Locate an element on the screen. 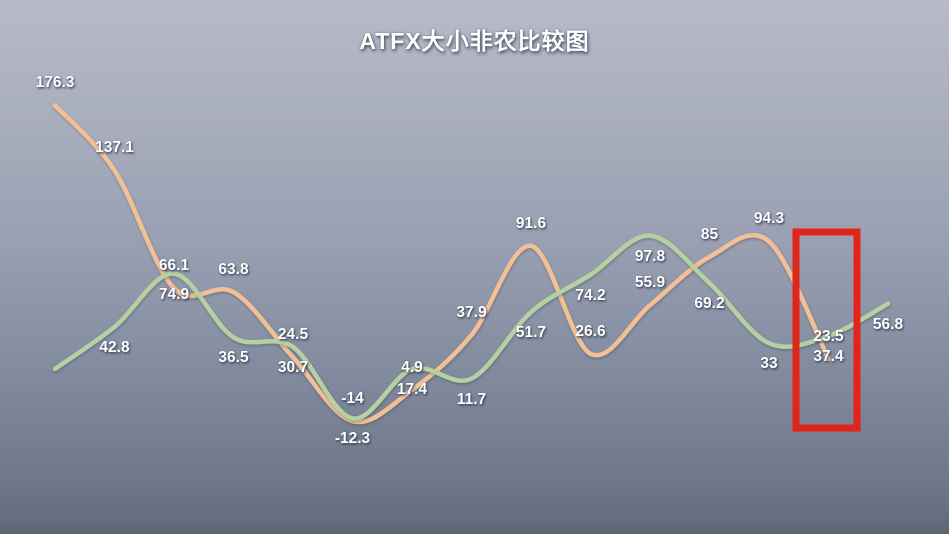 The height and width of the screenshot is (534, 949). data-label-orange-line: 55.9 is located at coordinates (650, 283).